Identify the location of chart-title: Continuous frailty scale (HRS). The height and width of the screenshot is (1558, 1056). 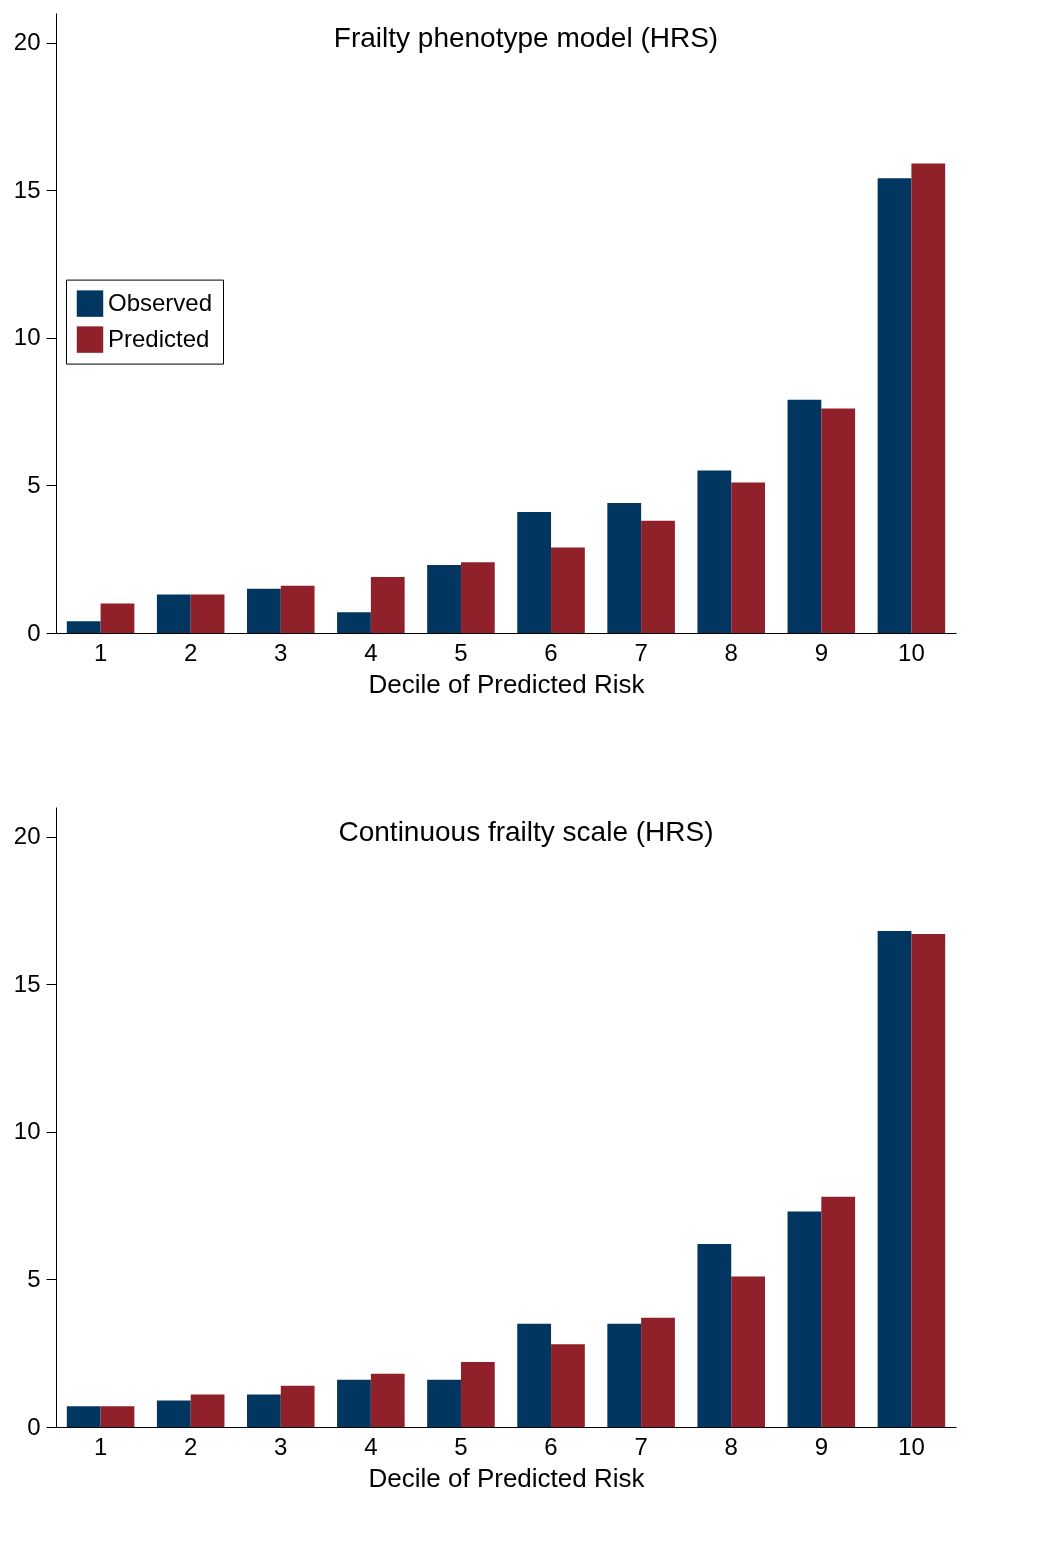
(526, 831).